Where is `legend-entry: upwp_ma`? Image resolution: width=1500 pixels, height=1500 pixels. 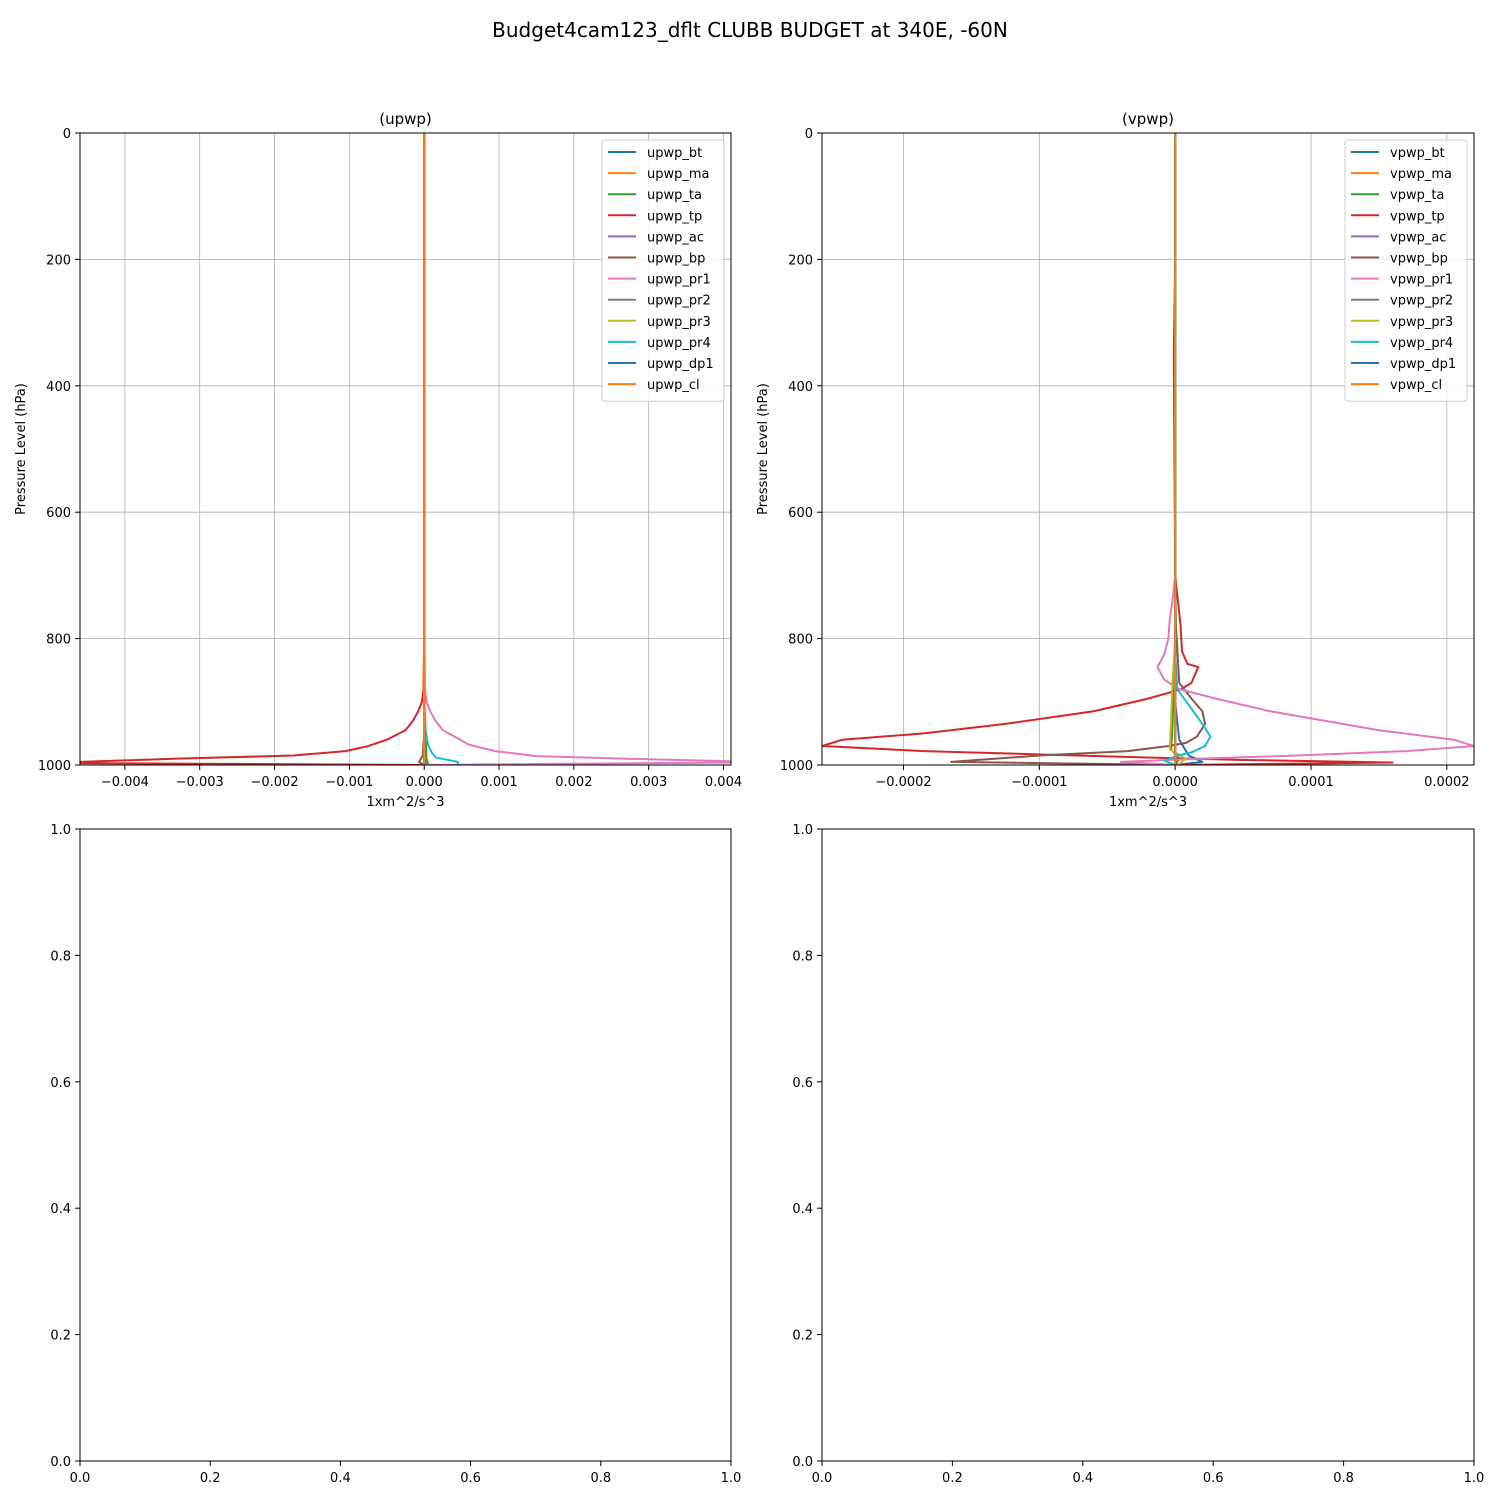
legend-entry: upwp_ma is located at coordinates (678, 174).